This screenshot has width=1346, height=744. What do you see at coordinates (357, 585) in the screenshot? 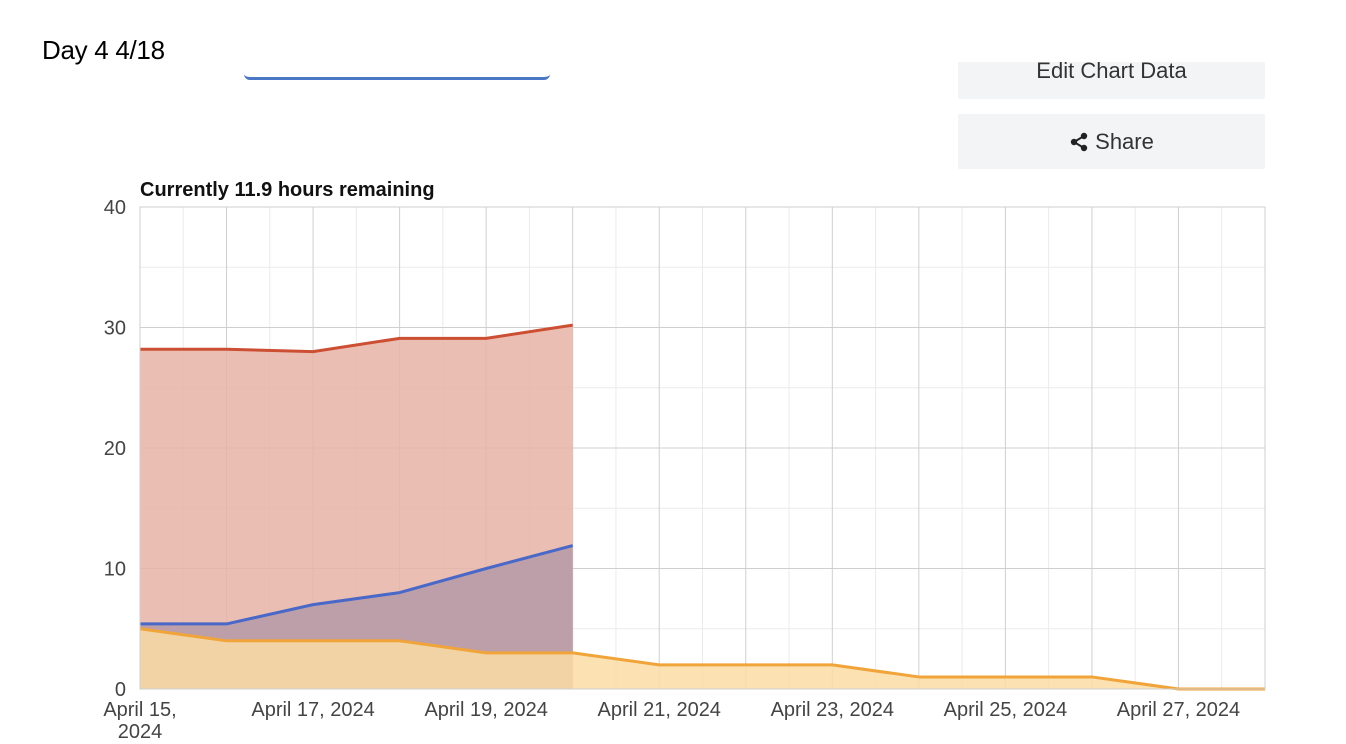
I see `series-1-line` at bounding box center [357, 585].